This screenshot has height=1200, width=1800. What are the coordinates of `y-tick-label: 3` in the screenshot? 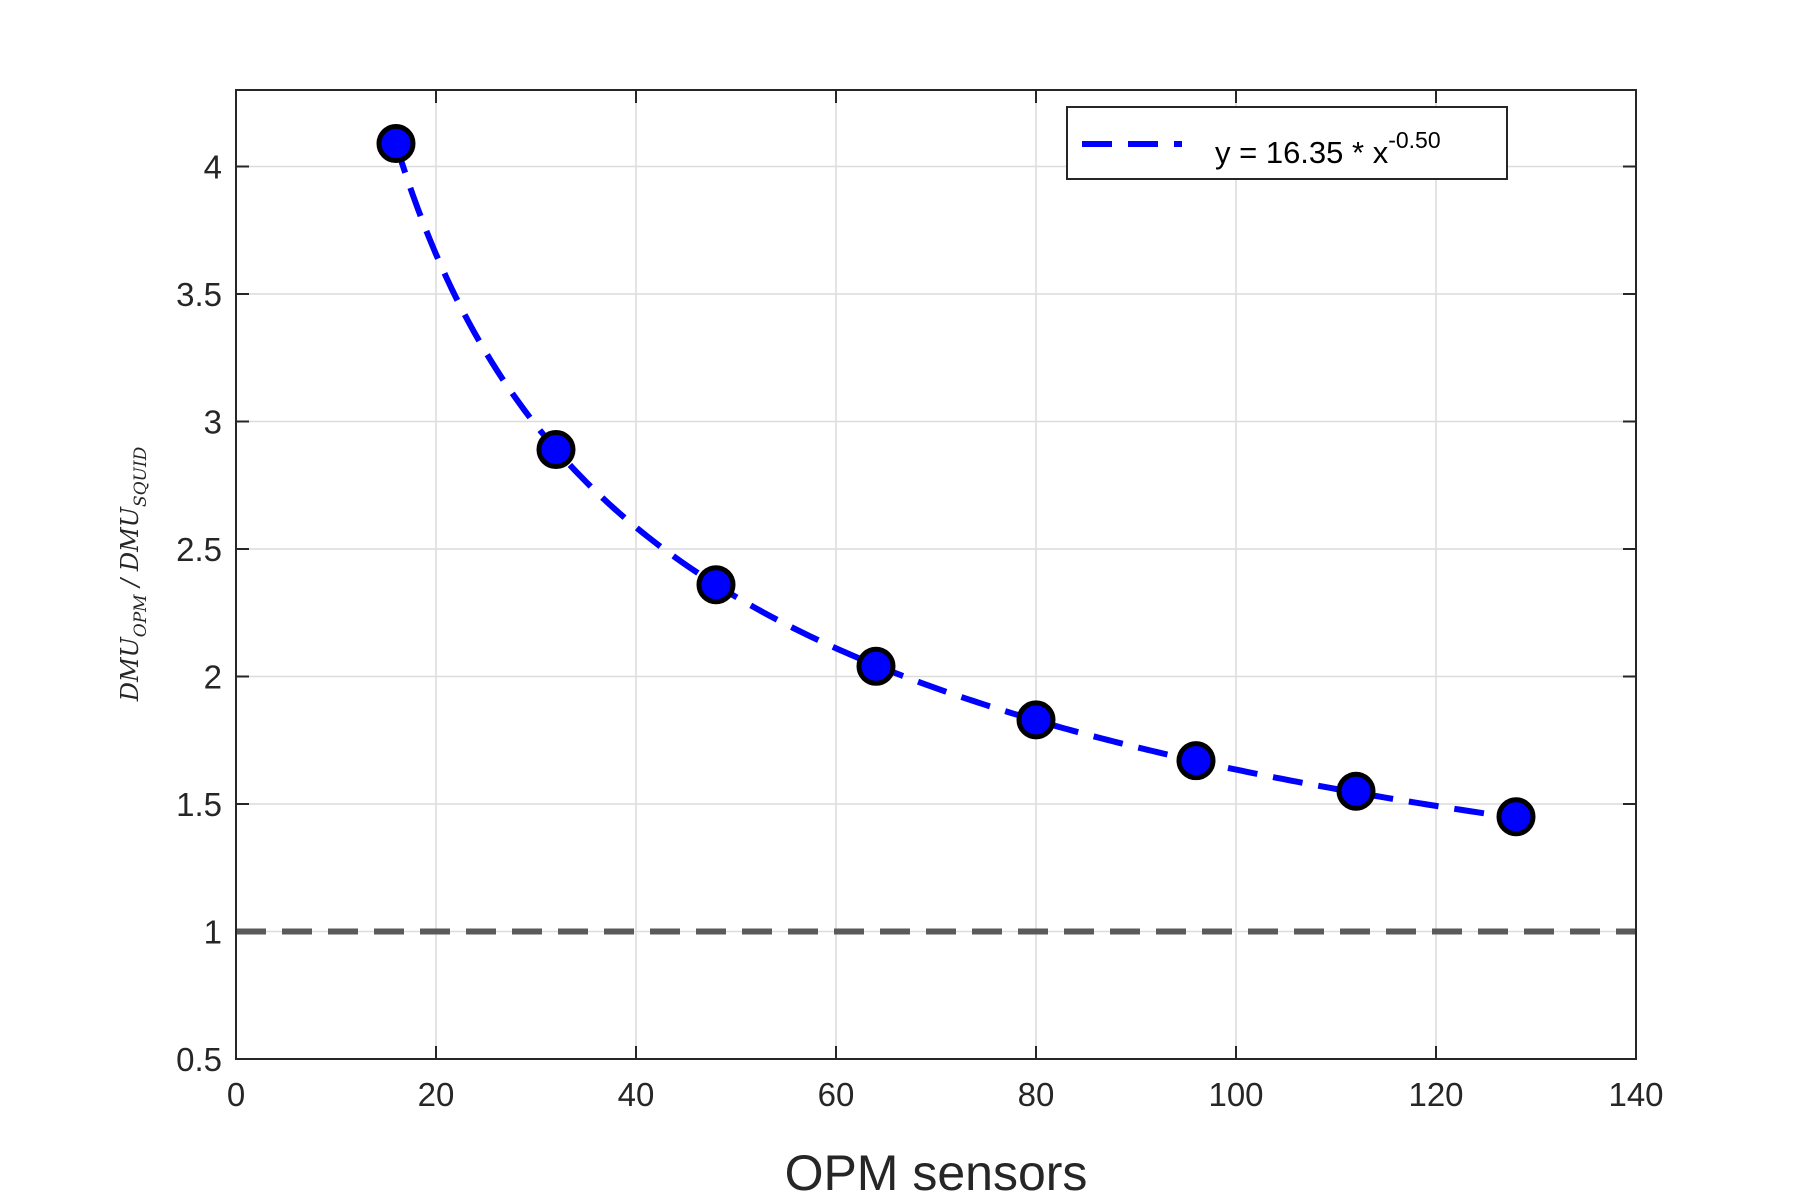 It's located at (213, 422).